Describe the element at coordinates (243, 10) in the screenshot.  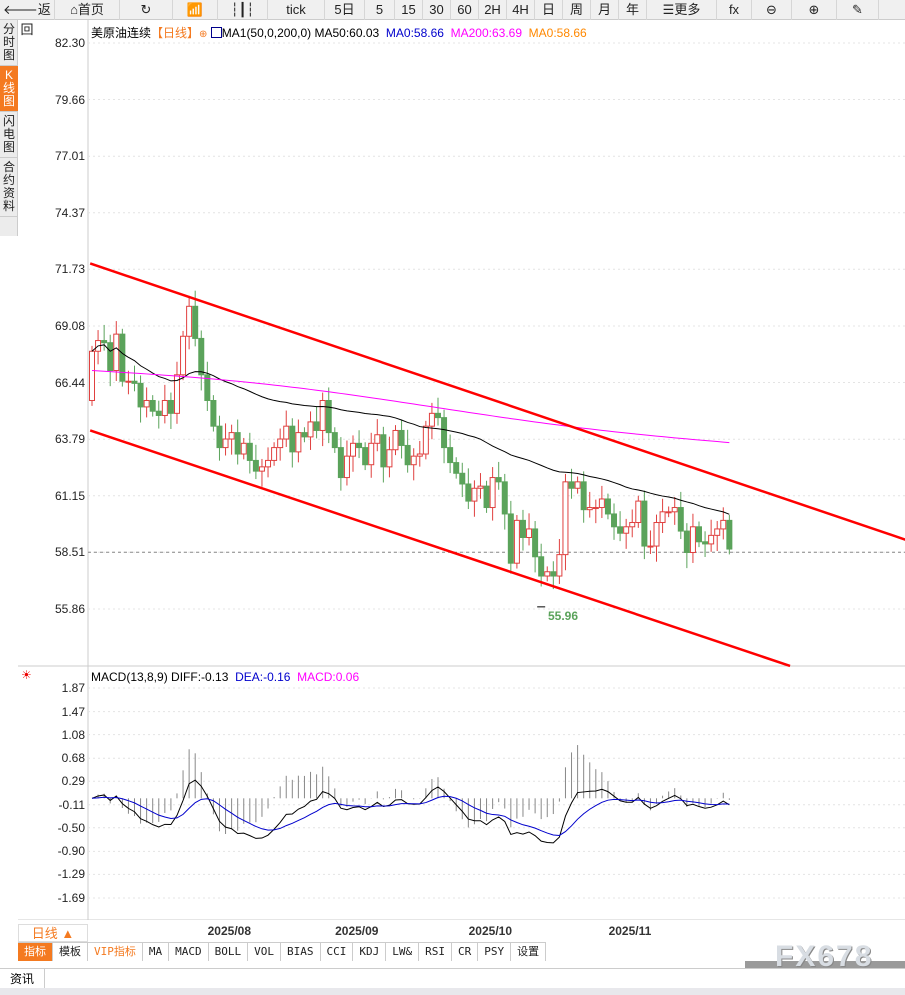
I see `toolbar-button-4: ┆┃┆` at that location.